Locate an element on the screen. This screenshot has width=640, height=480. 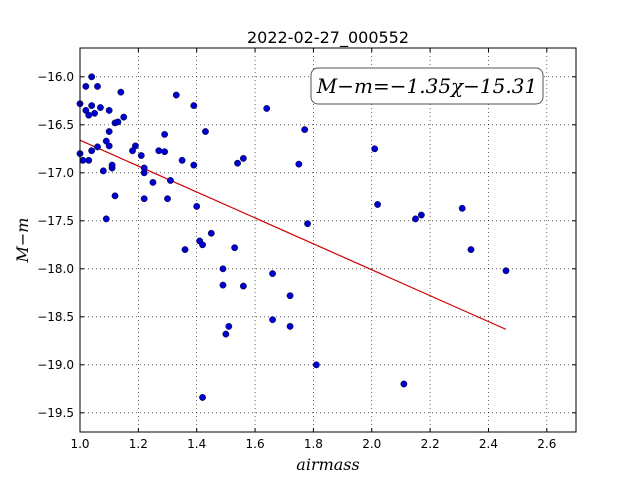
x-tick-label: 2.4 is located at coordinates (488, 444).